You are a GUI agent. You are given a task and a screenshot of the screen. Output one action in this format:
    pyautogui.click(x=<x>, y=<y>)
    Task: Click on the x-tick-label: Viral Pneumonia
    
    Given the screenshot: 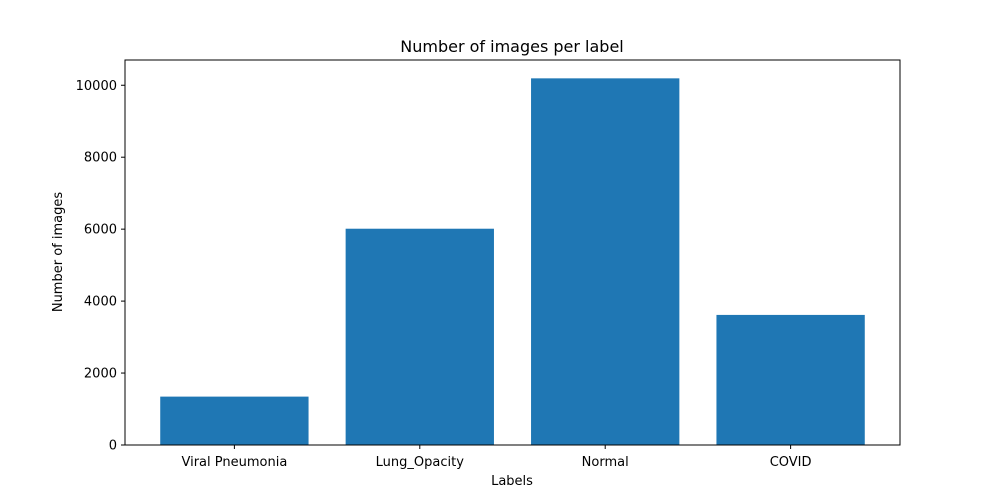 What is the action you would take?
    pyautogui.click(x=234, y=462)
    